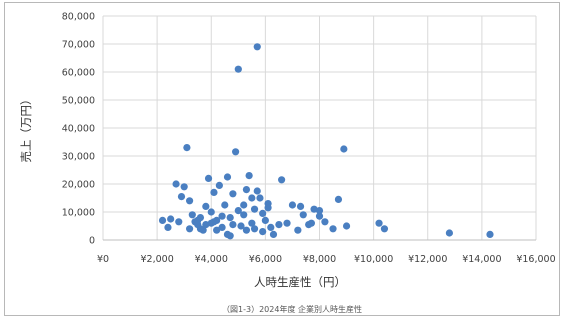  Describe the element at coordinates (78, 101) in the screenshot. I see `y-tick-label: 50,000` at that location.